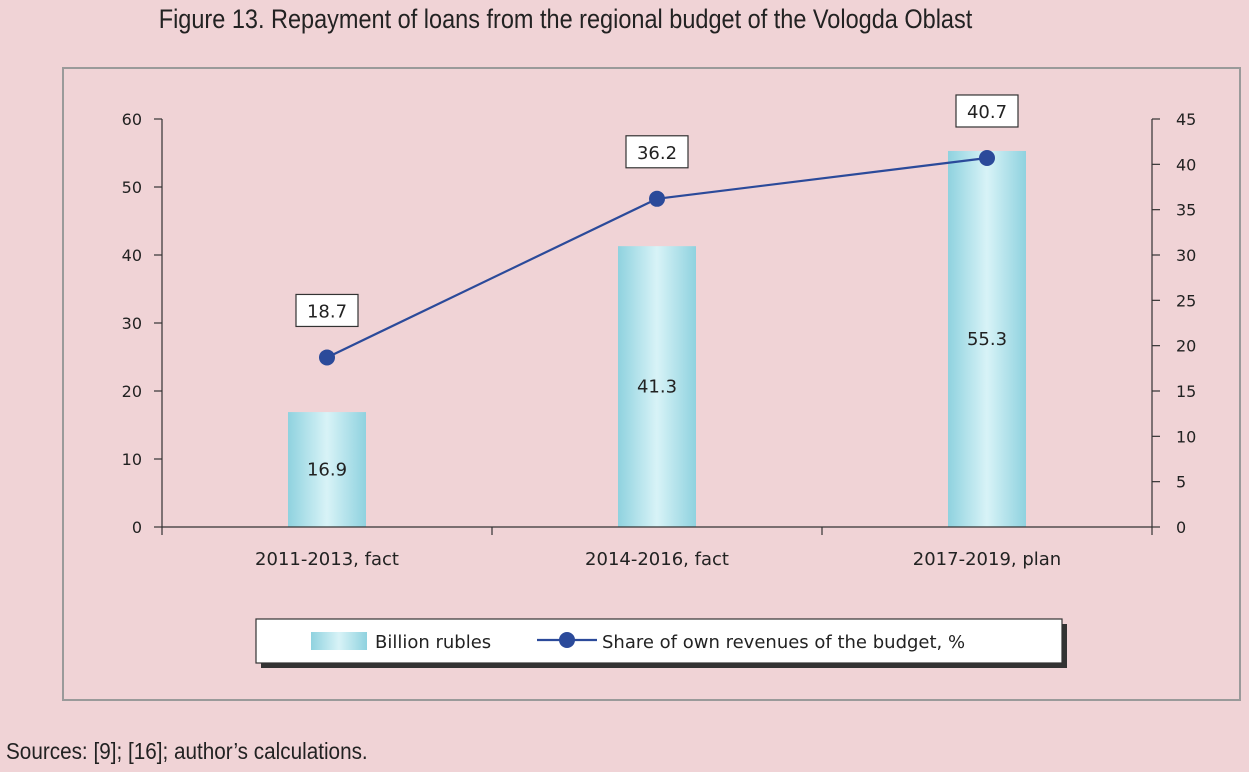 This screenshot has width=1249, height=772. Describe the element at coordinates (1186, 436) in the screenshot. I see `y-right-tick-label: 10` at that location.